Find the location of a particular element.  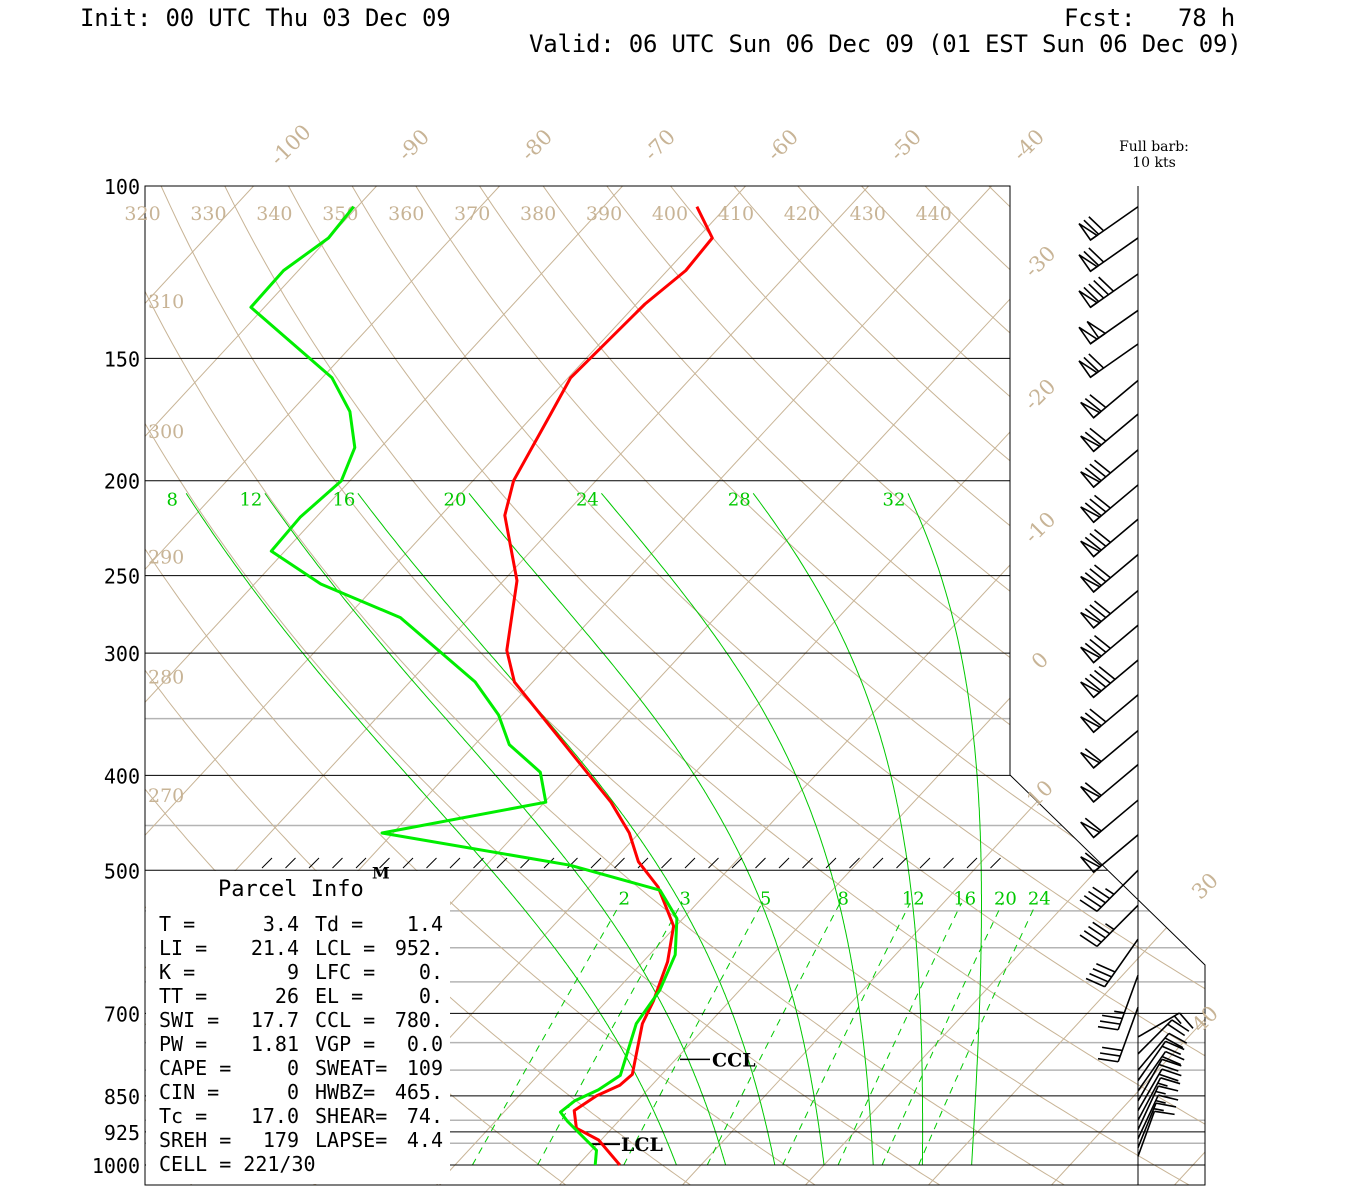

isotherm-label: -80 is located at coordinates (536, 145).